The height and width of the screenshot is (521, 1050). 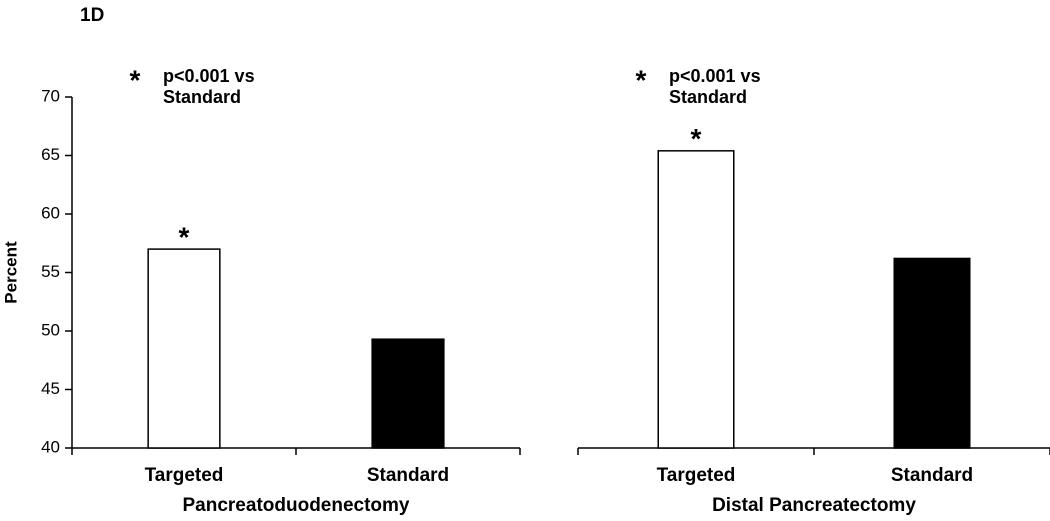 I want to click on x-axis-label: Pancreatoduodenectomy, so click(x=296, y=505).